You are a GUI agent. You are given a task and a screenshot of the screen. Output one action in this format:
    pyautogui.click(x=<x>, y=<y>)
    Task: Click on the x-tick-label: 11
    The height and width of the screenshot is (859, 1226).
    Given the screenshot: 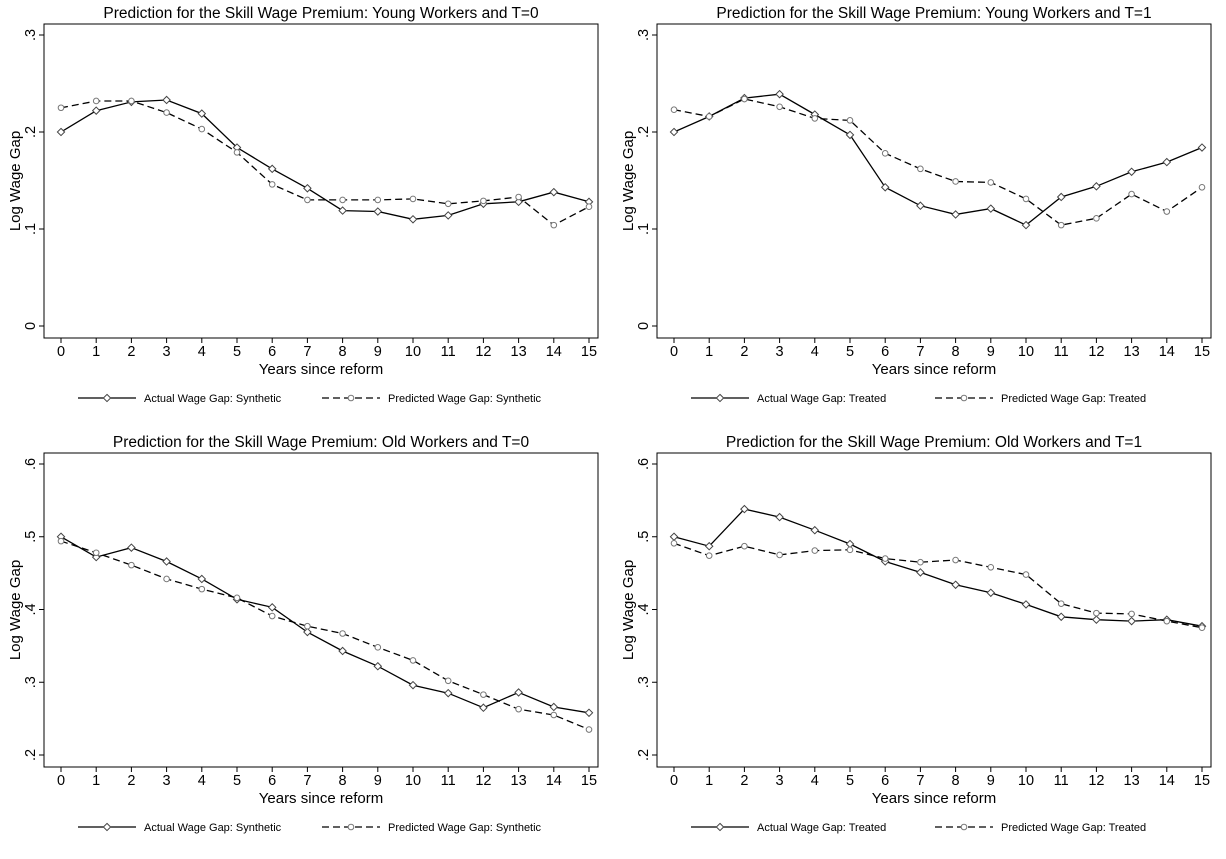 What is the action you would take?
    pyautogui.click(x=448, y=781)
    